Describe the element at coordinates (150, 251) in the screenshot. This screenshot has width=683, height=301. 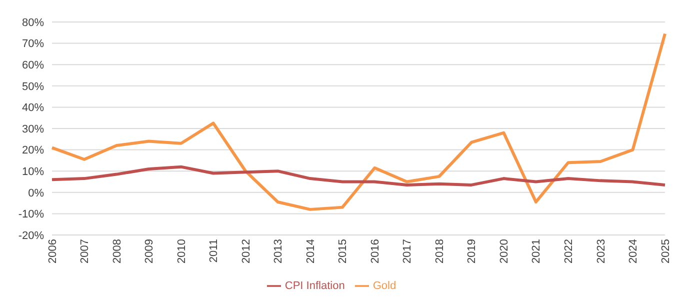
I see `x-tick-label: 2009` at that location.